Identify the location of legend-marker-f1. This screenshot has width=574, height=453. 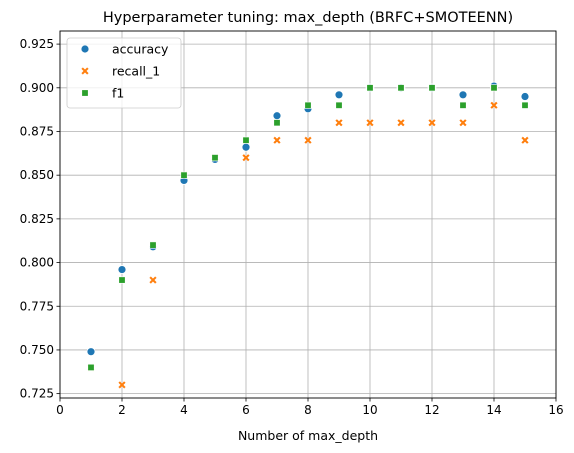
(85, 93).